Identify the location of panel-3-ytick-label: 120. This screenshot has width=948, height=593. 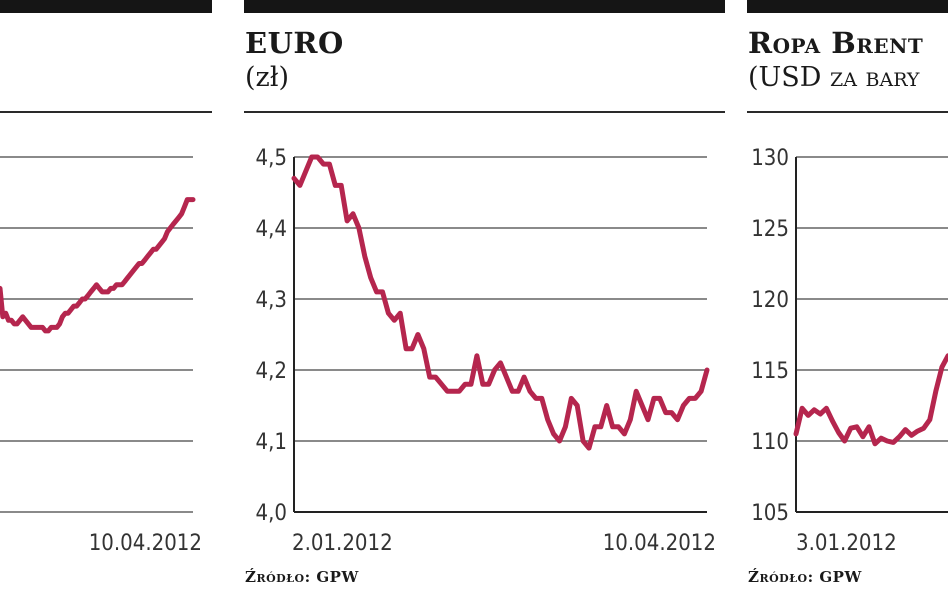
(770, 300).